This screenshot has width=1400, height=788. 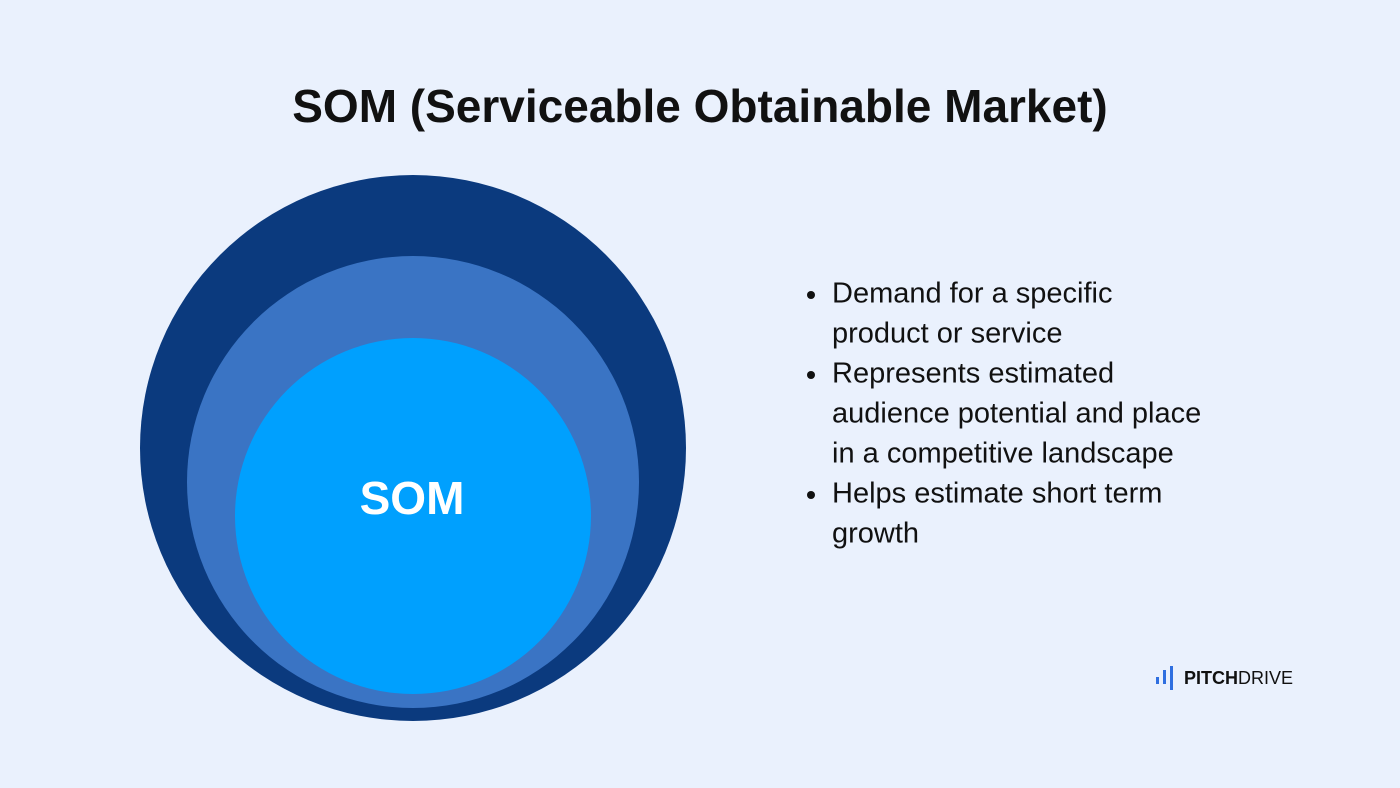 What do you see at coordinates (875, 534) in the screenshot?
I see `bullet-text: growth` at bounding box center [875, 534].